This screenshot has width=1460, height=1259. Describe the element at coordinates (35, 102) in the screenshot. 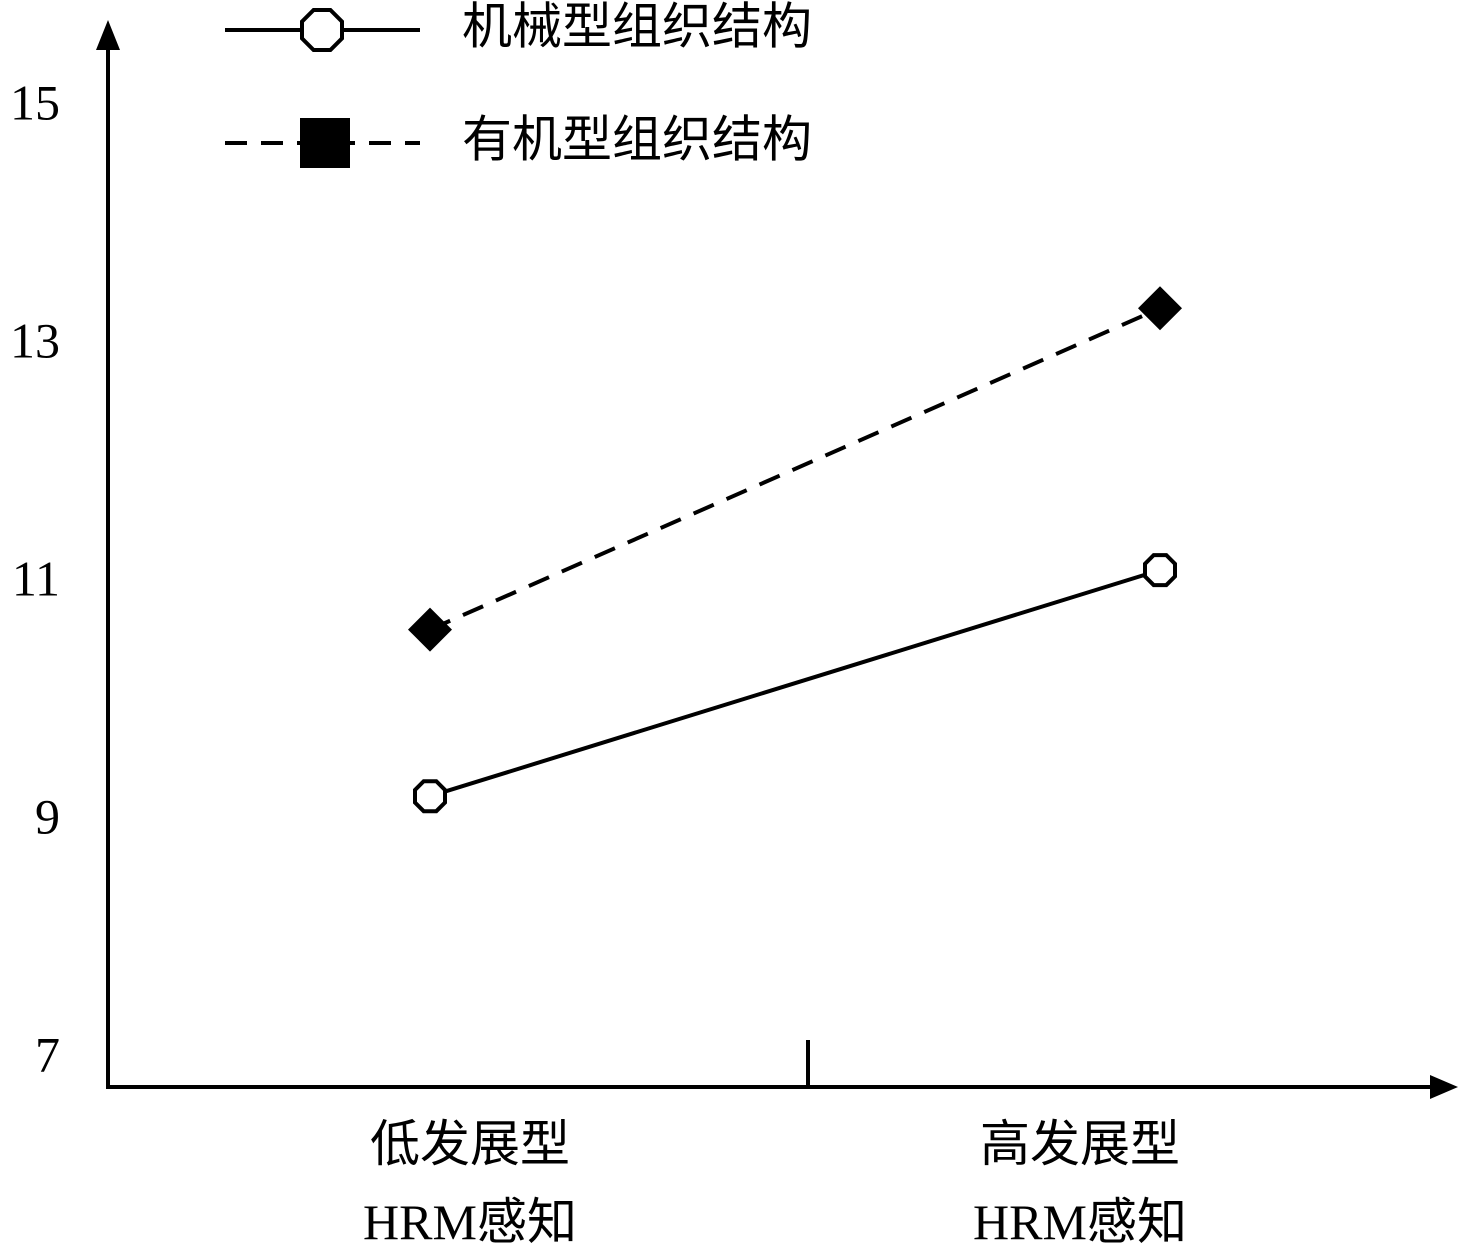

I see `y-tick-label: 15` at that location.